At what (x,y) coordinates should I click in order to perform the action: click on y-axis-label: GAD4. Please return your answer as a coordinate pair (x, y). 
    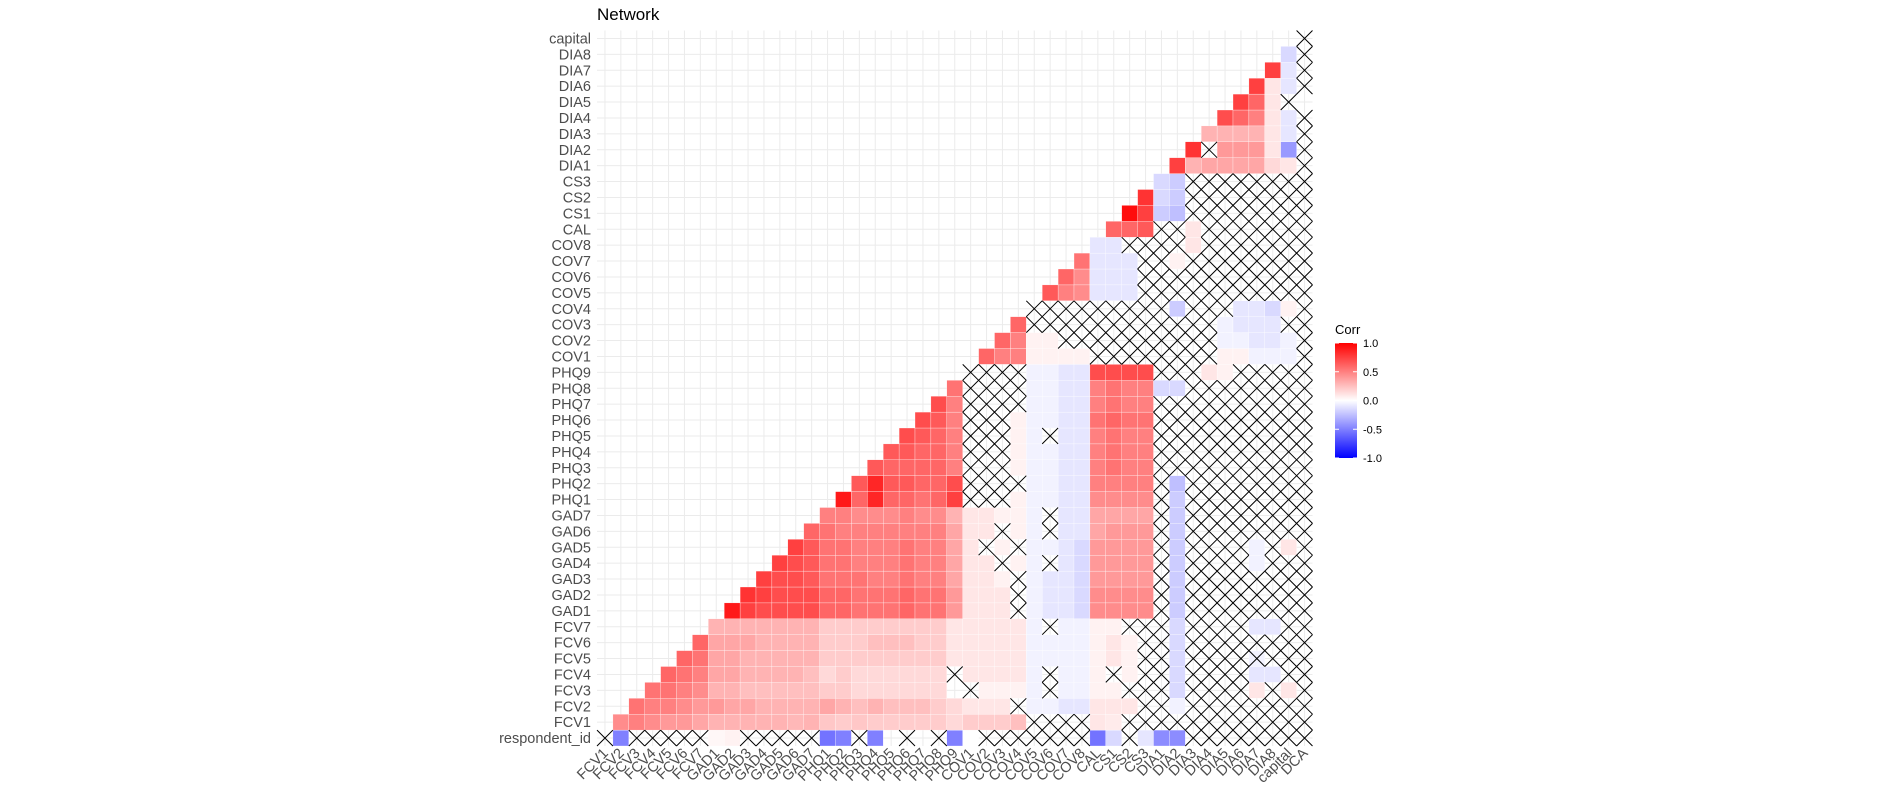
    Looking at the image, I should click on (572, 564).